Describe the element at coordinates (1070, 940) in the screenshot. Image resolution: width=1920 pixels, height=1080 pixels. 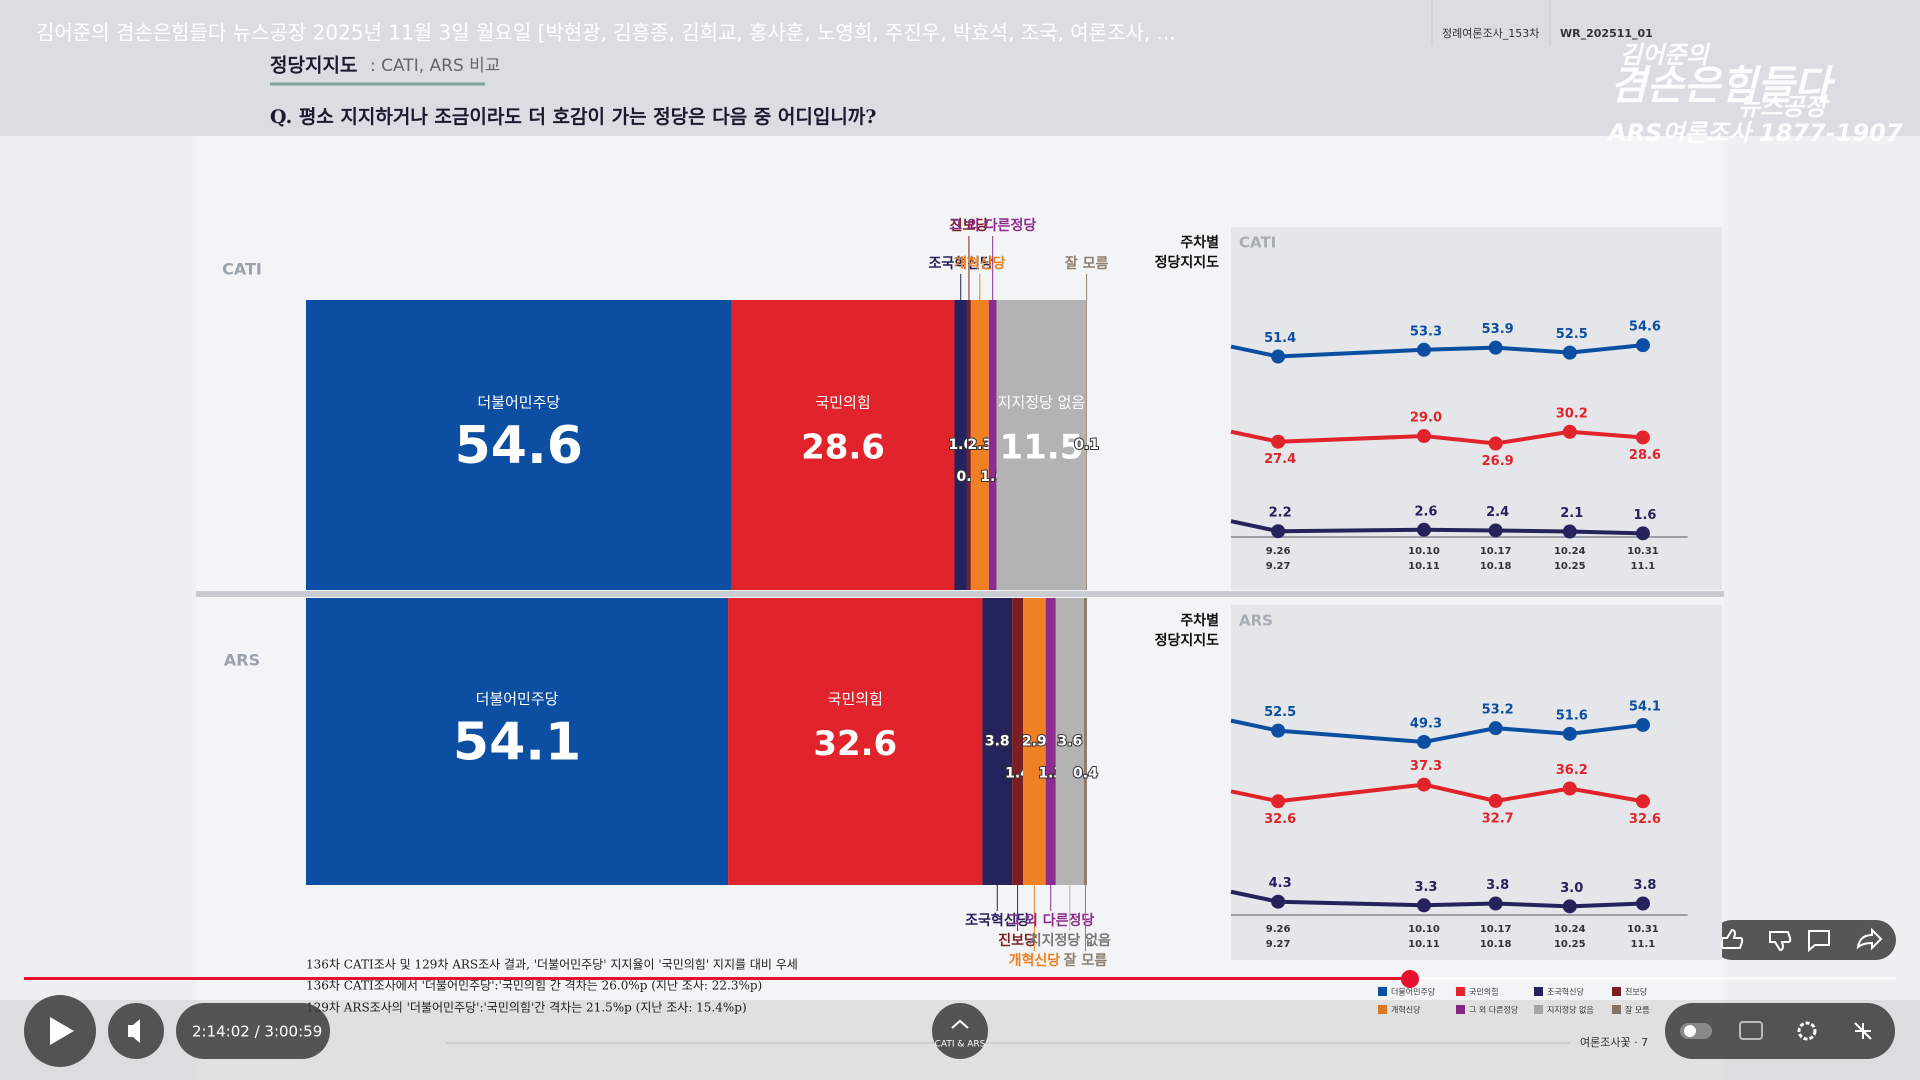
I see `segment-name: 지지정당 없음` at that location.